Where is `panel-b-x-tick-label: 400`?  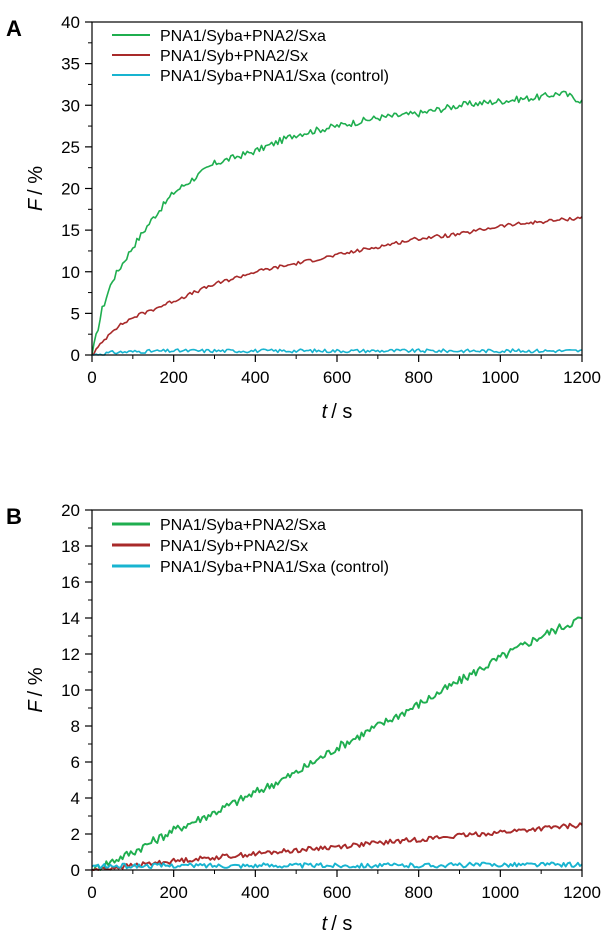 panel-b-x-tick-label: 400 is located at coordinates (255, 892).